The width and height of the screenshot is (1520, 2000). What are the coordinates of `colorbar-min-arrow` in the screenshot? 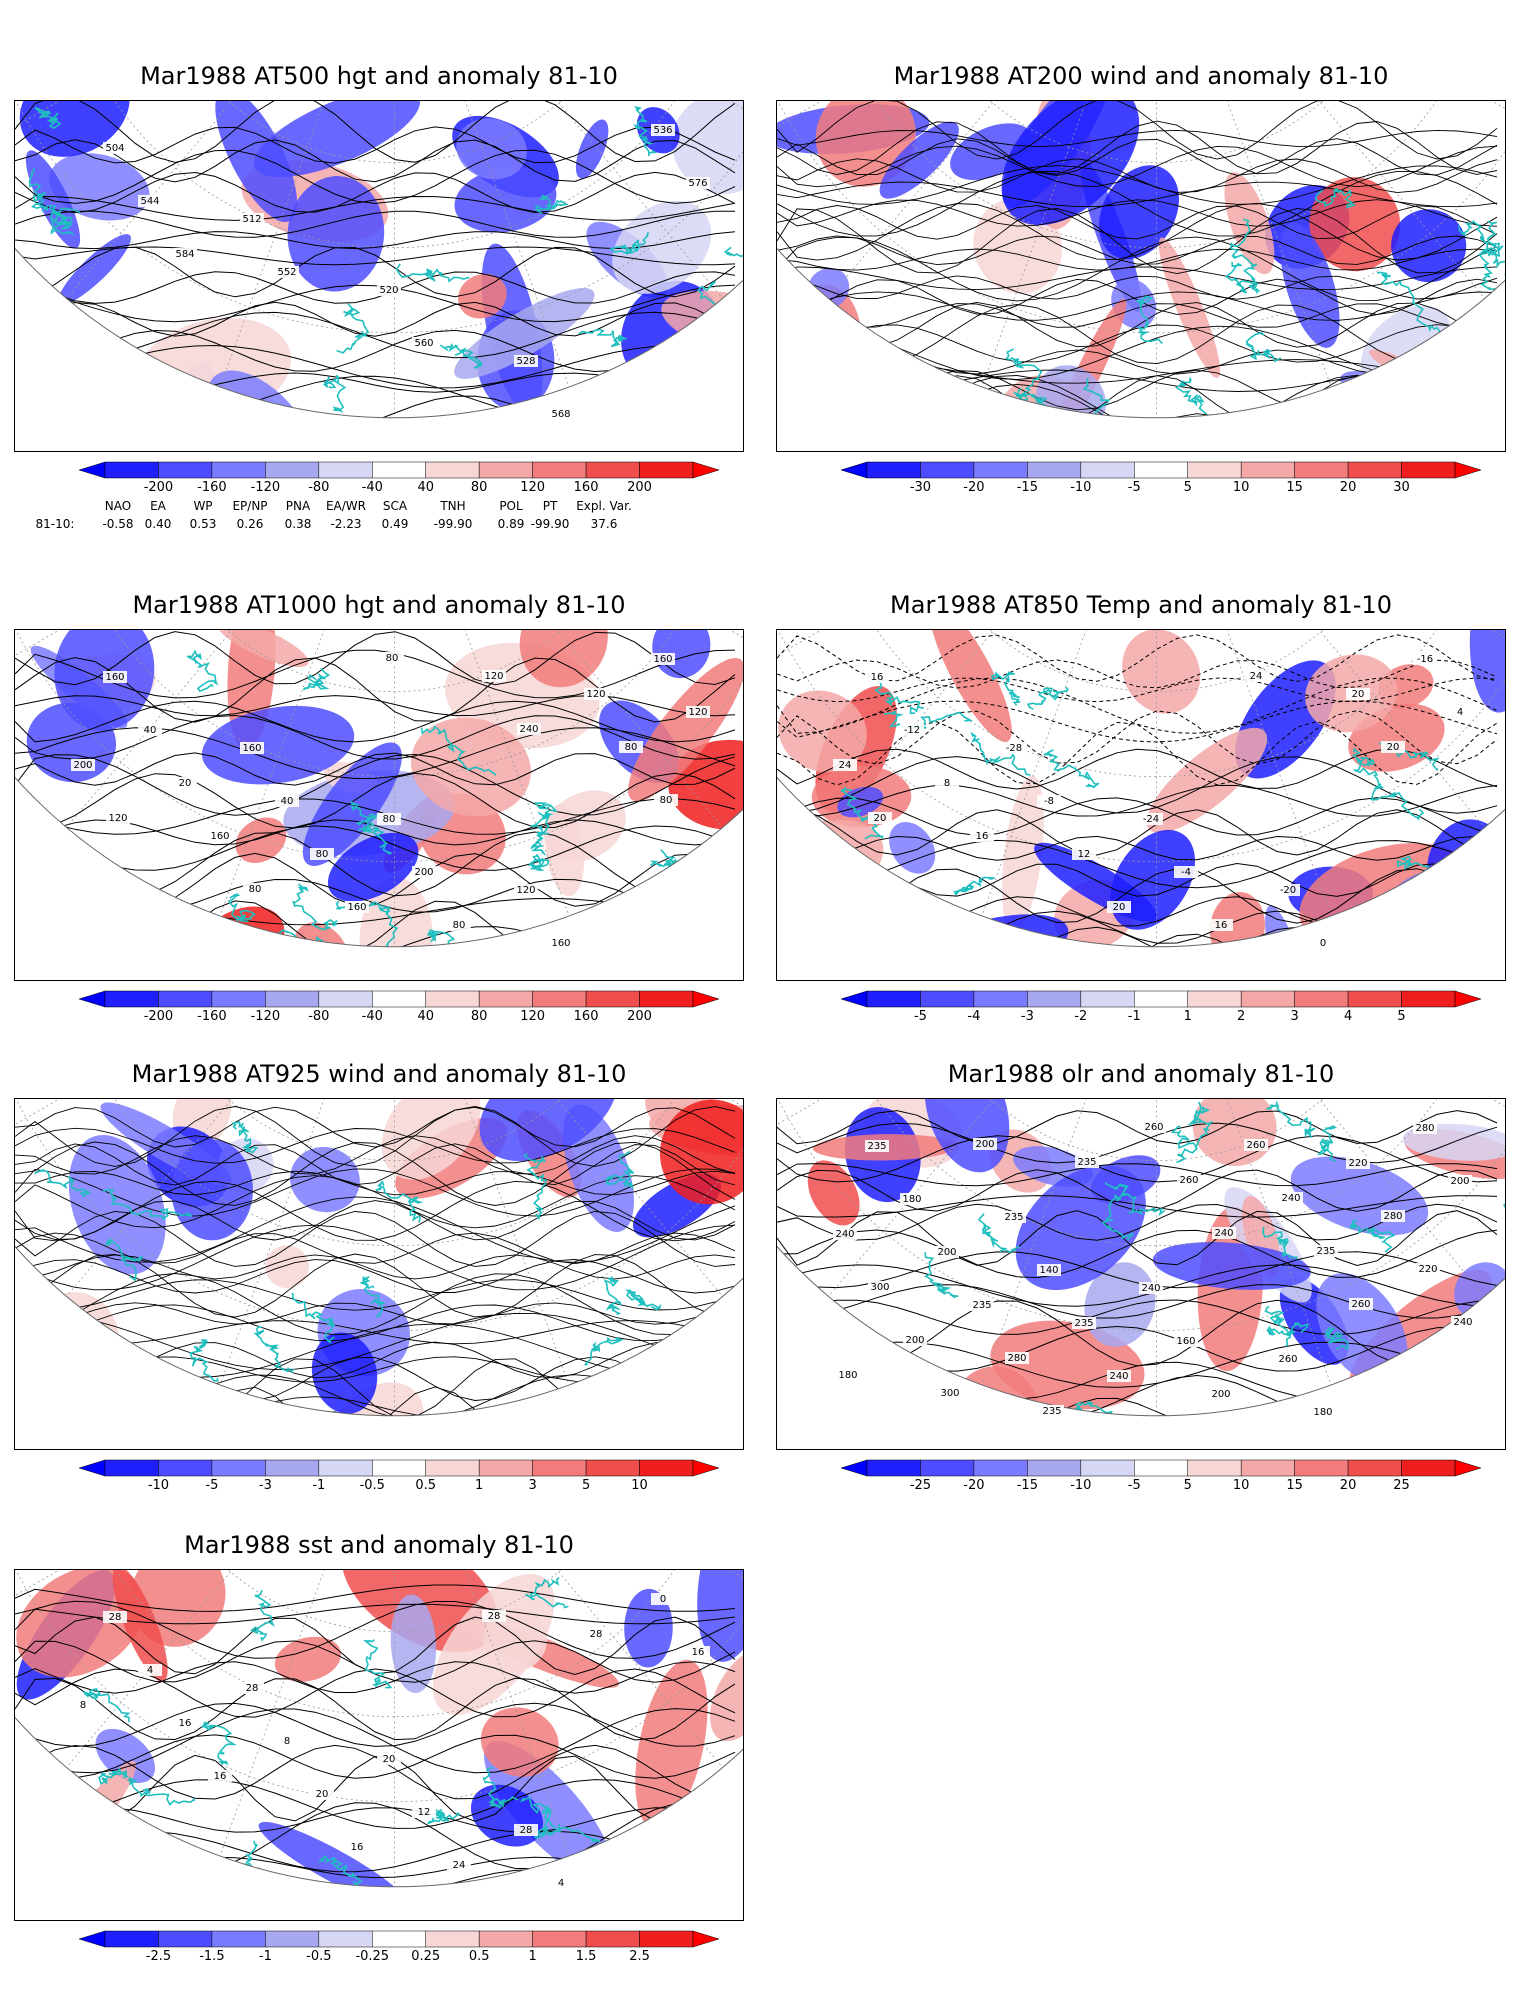 It's located at (92, 1468).